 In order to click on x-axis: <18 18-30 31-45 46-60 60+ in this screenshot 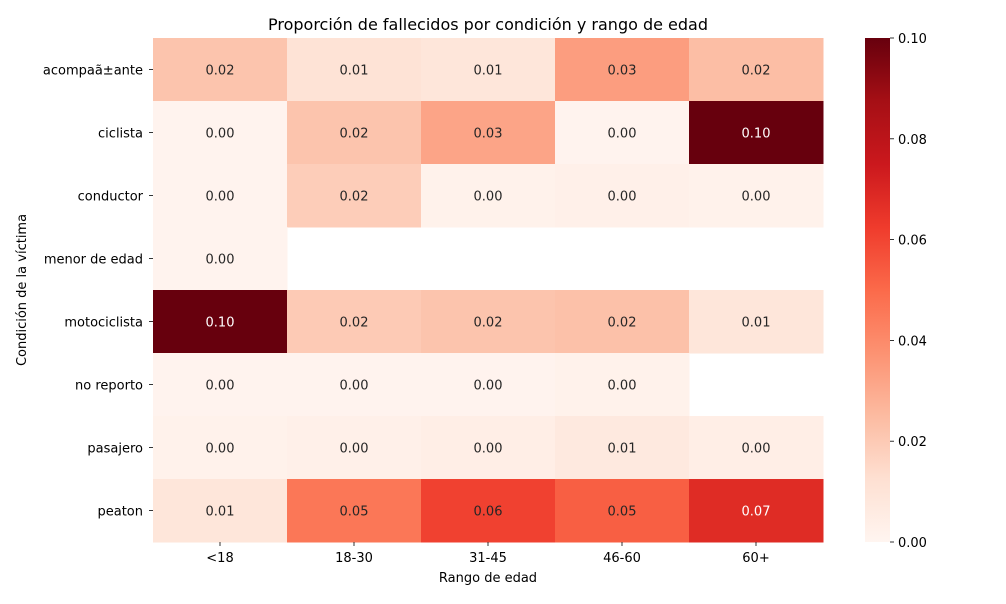, I will do `click(488, 554)`.